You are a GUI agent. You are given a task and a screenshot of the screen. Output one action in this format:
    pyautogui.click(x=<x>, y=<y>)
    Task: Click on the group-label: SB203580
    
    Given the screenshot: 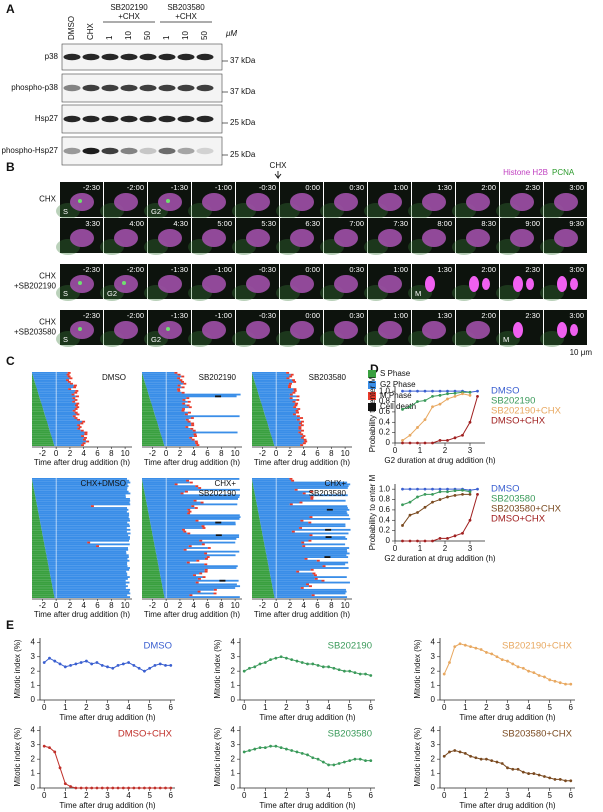 What is the action you would take?
    pyautogui.click(x=186, y=7)
    